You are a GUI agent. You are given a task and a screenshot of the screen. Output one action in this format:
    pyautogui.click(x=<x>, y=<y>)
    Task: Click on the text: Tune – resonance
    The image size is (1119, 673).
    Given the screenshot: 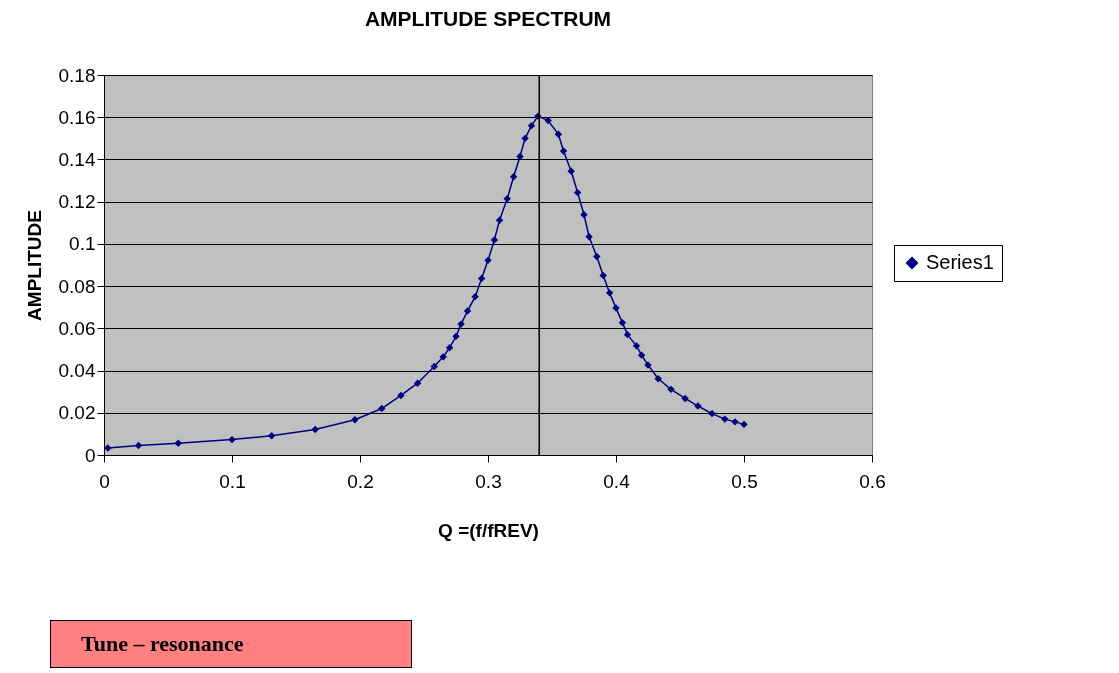 What is the action you would take?
    pyautogui.click(x=231, y=644)
    